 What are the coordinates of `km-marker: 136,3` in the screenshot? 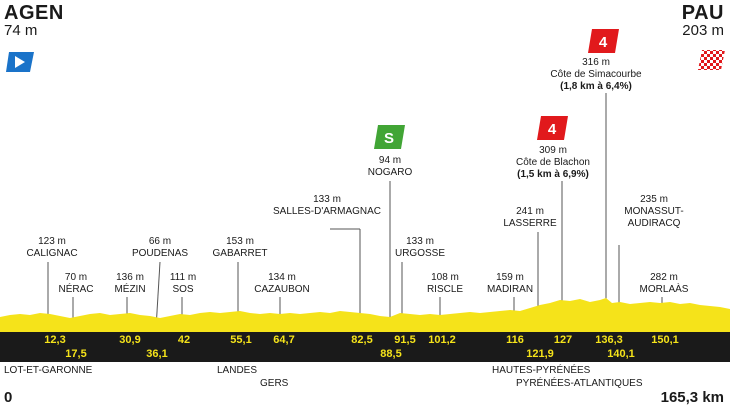 It's located at (609, 340).